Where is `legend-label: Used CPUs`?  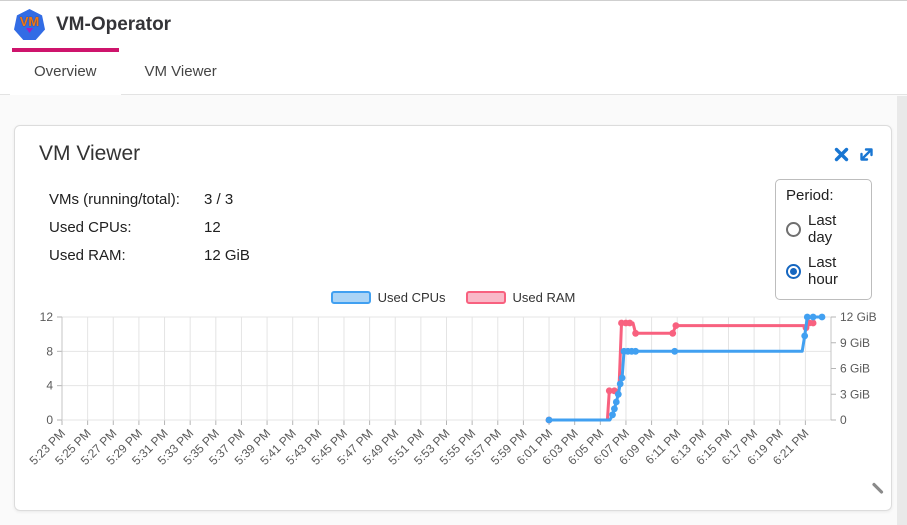 legend-label: Used CPUs is located at coordinates (411, 297).